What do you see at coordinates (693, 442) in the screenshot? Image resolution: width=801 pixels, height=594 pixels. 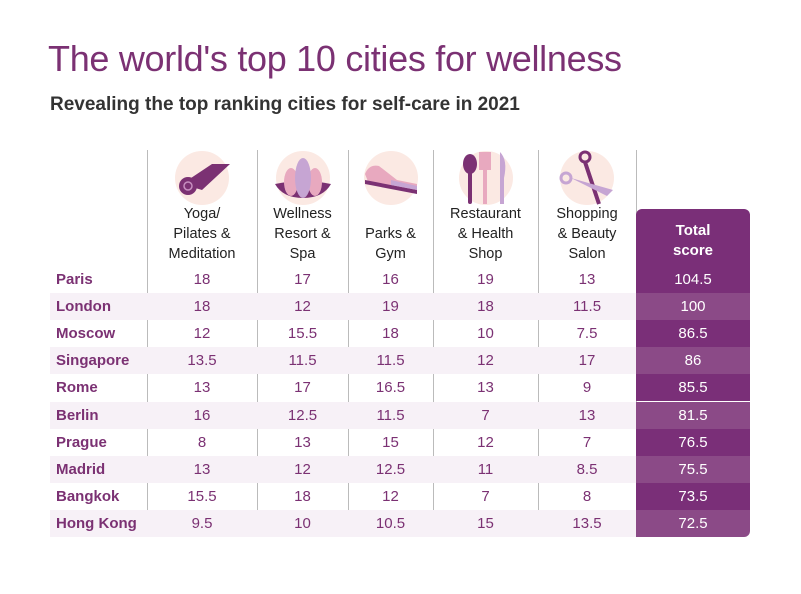 I see `total-score-cell: 76.5` at bounding box center [693, 442].